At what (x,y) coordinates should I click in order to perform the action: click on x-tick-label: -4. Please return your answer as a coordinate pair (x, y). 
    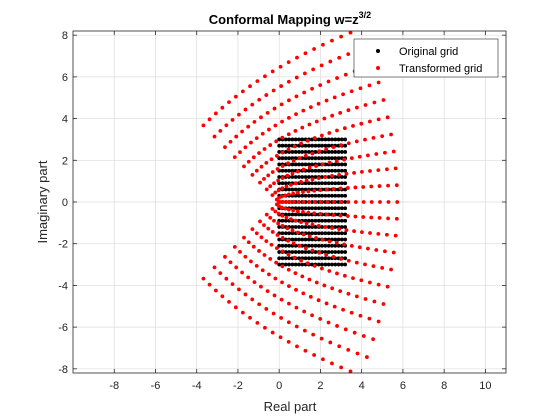
    Looking at the image, I should click on (197, 386).